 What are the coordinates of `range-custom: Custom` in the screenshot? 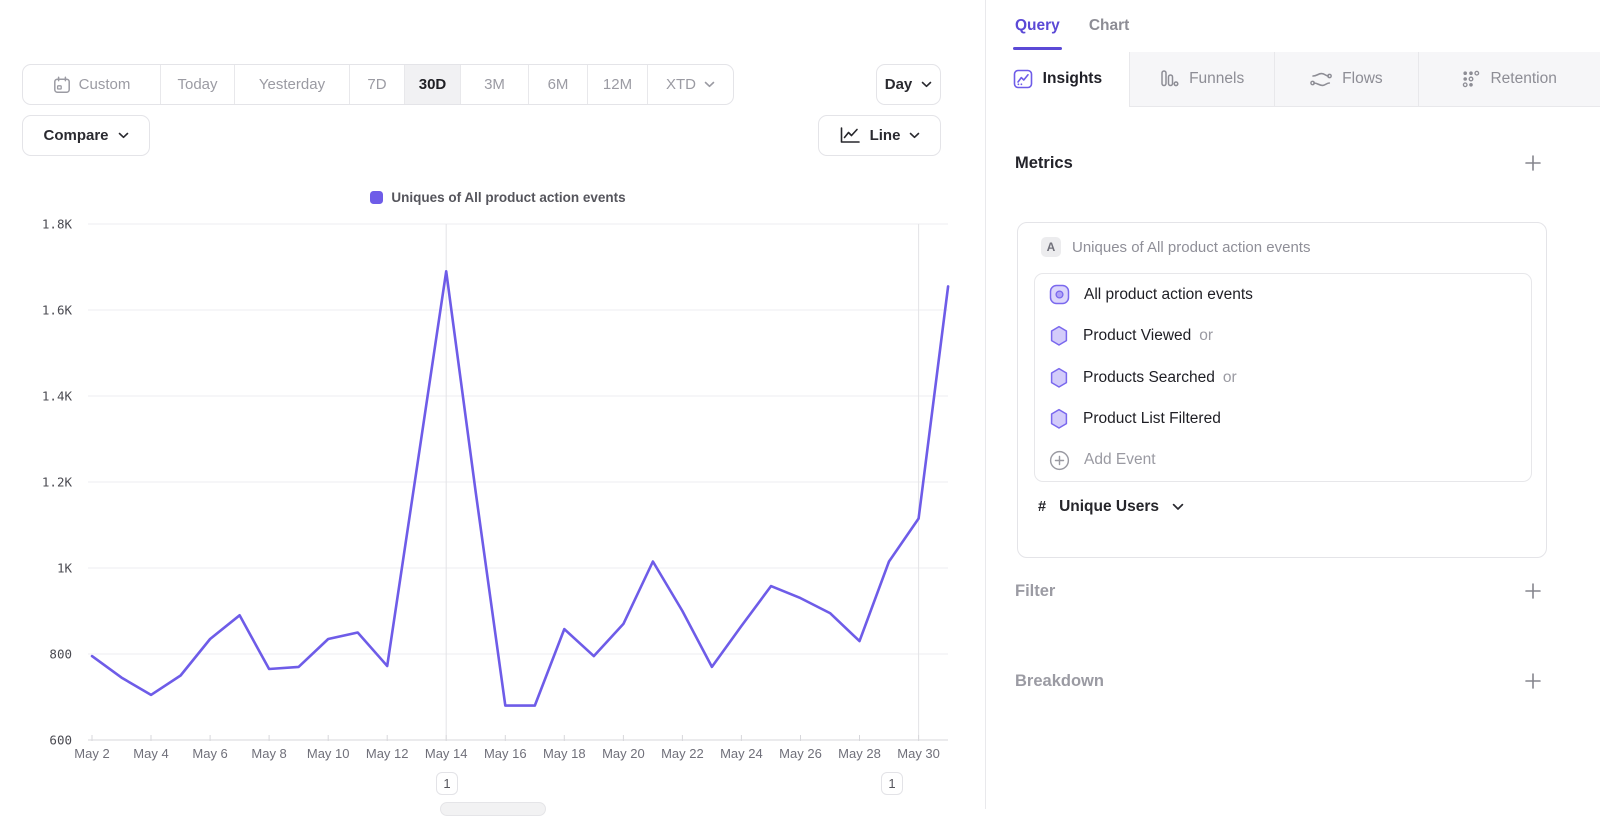 It's located at (91, 84).